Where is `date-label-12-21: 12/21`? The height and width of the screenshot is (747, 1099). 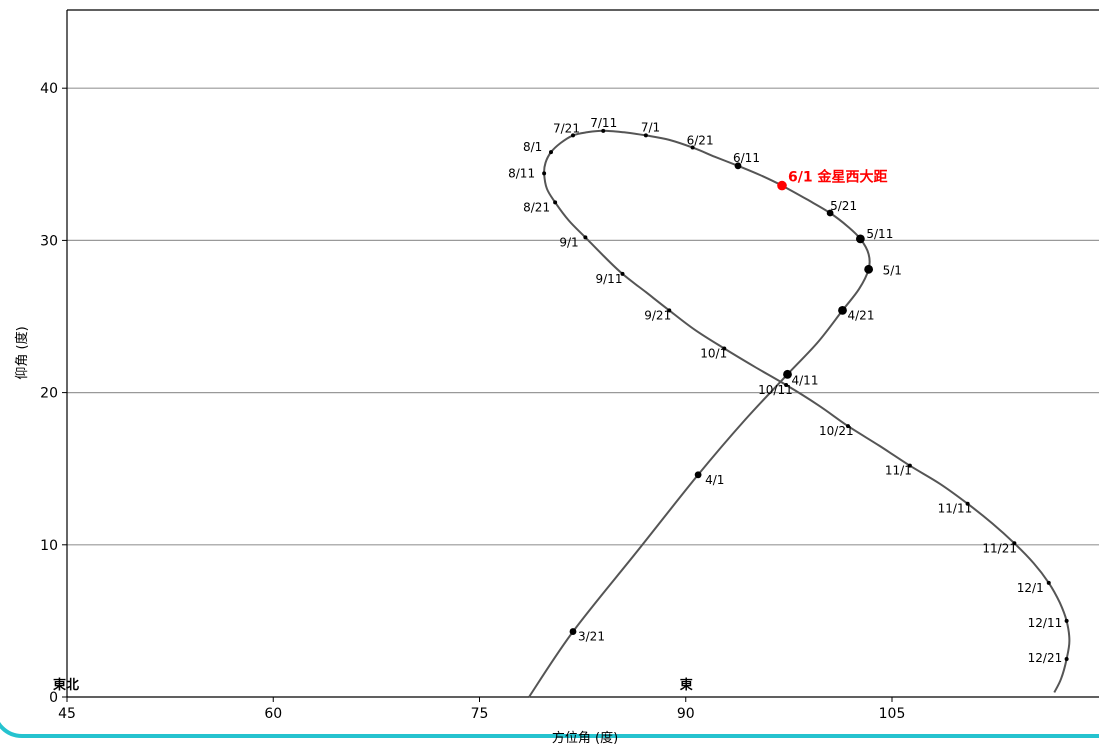
date-label-12-21: 12/21 is located at coordinates (1045, 658).